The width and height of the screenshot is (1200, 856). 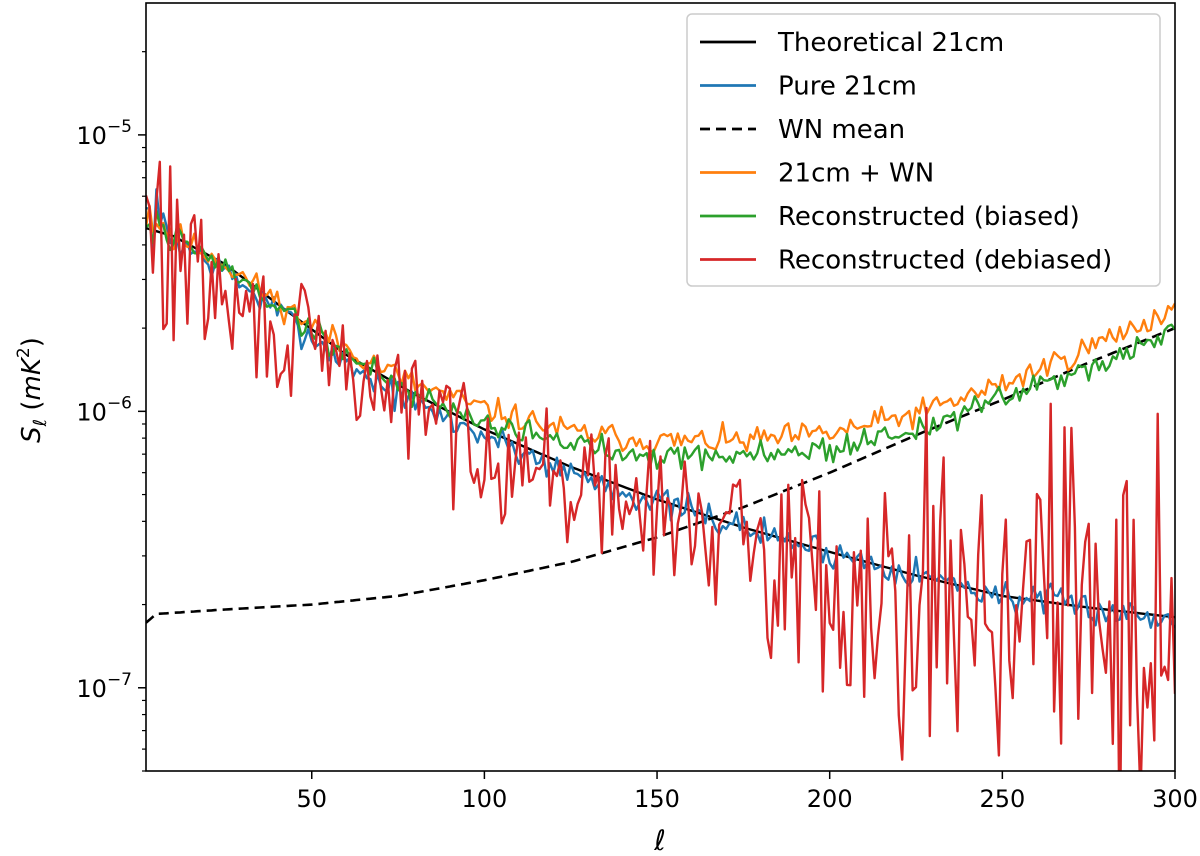 I want to click on x-tick-label: 250, so click(x=1002, y=799).